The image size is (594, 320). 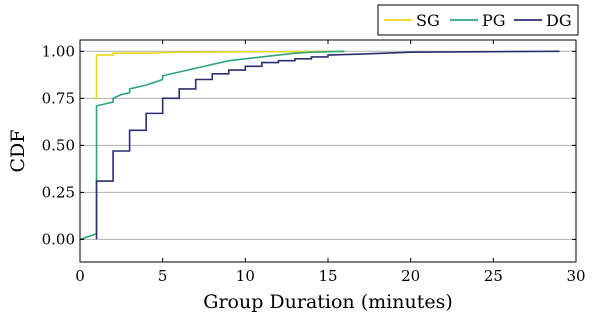 What do you see at coordinates (327, 302) in the screenshot?
I see `x-axis-label: Group Duration (minutes)` at bounding box center [327, 302].